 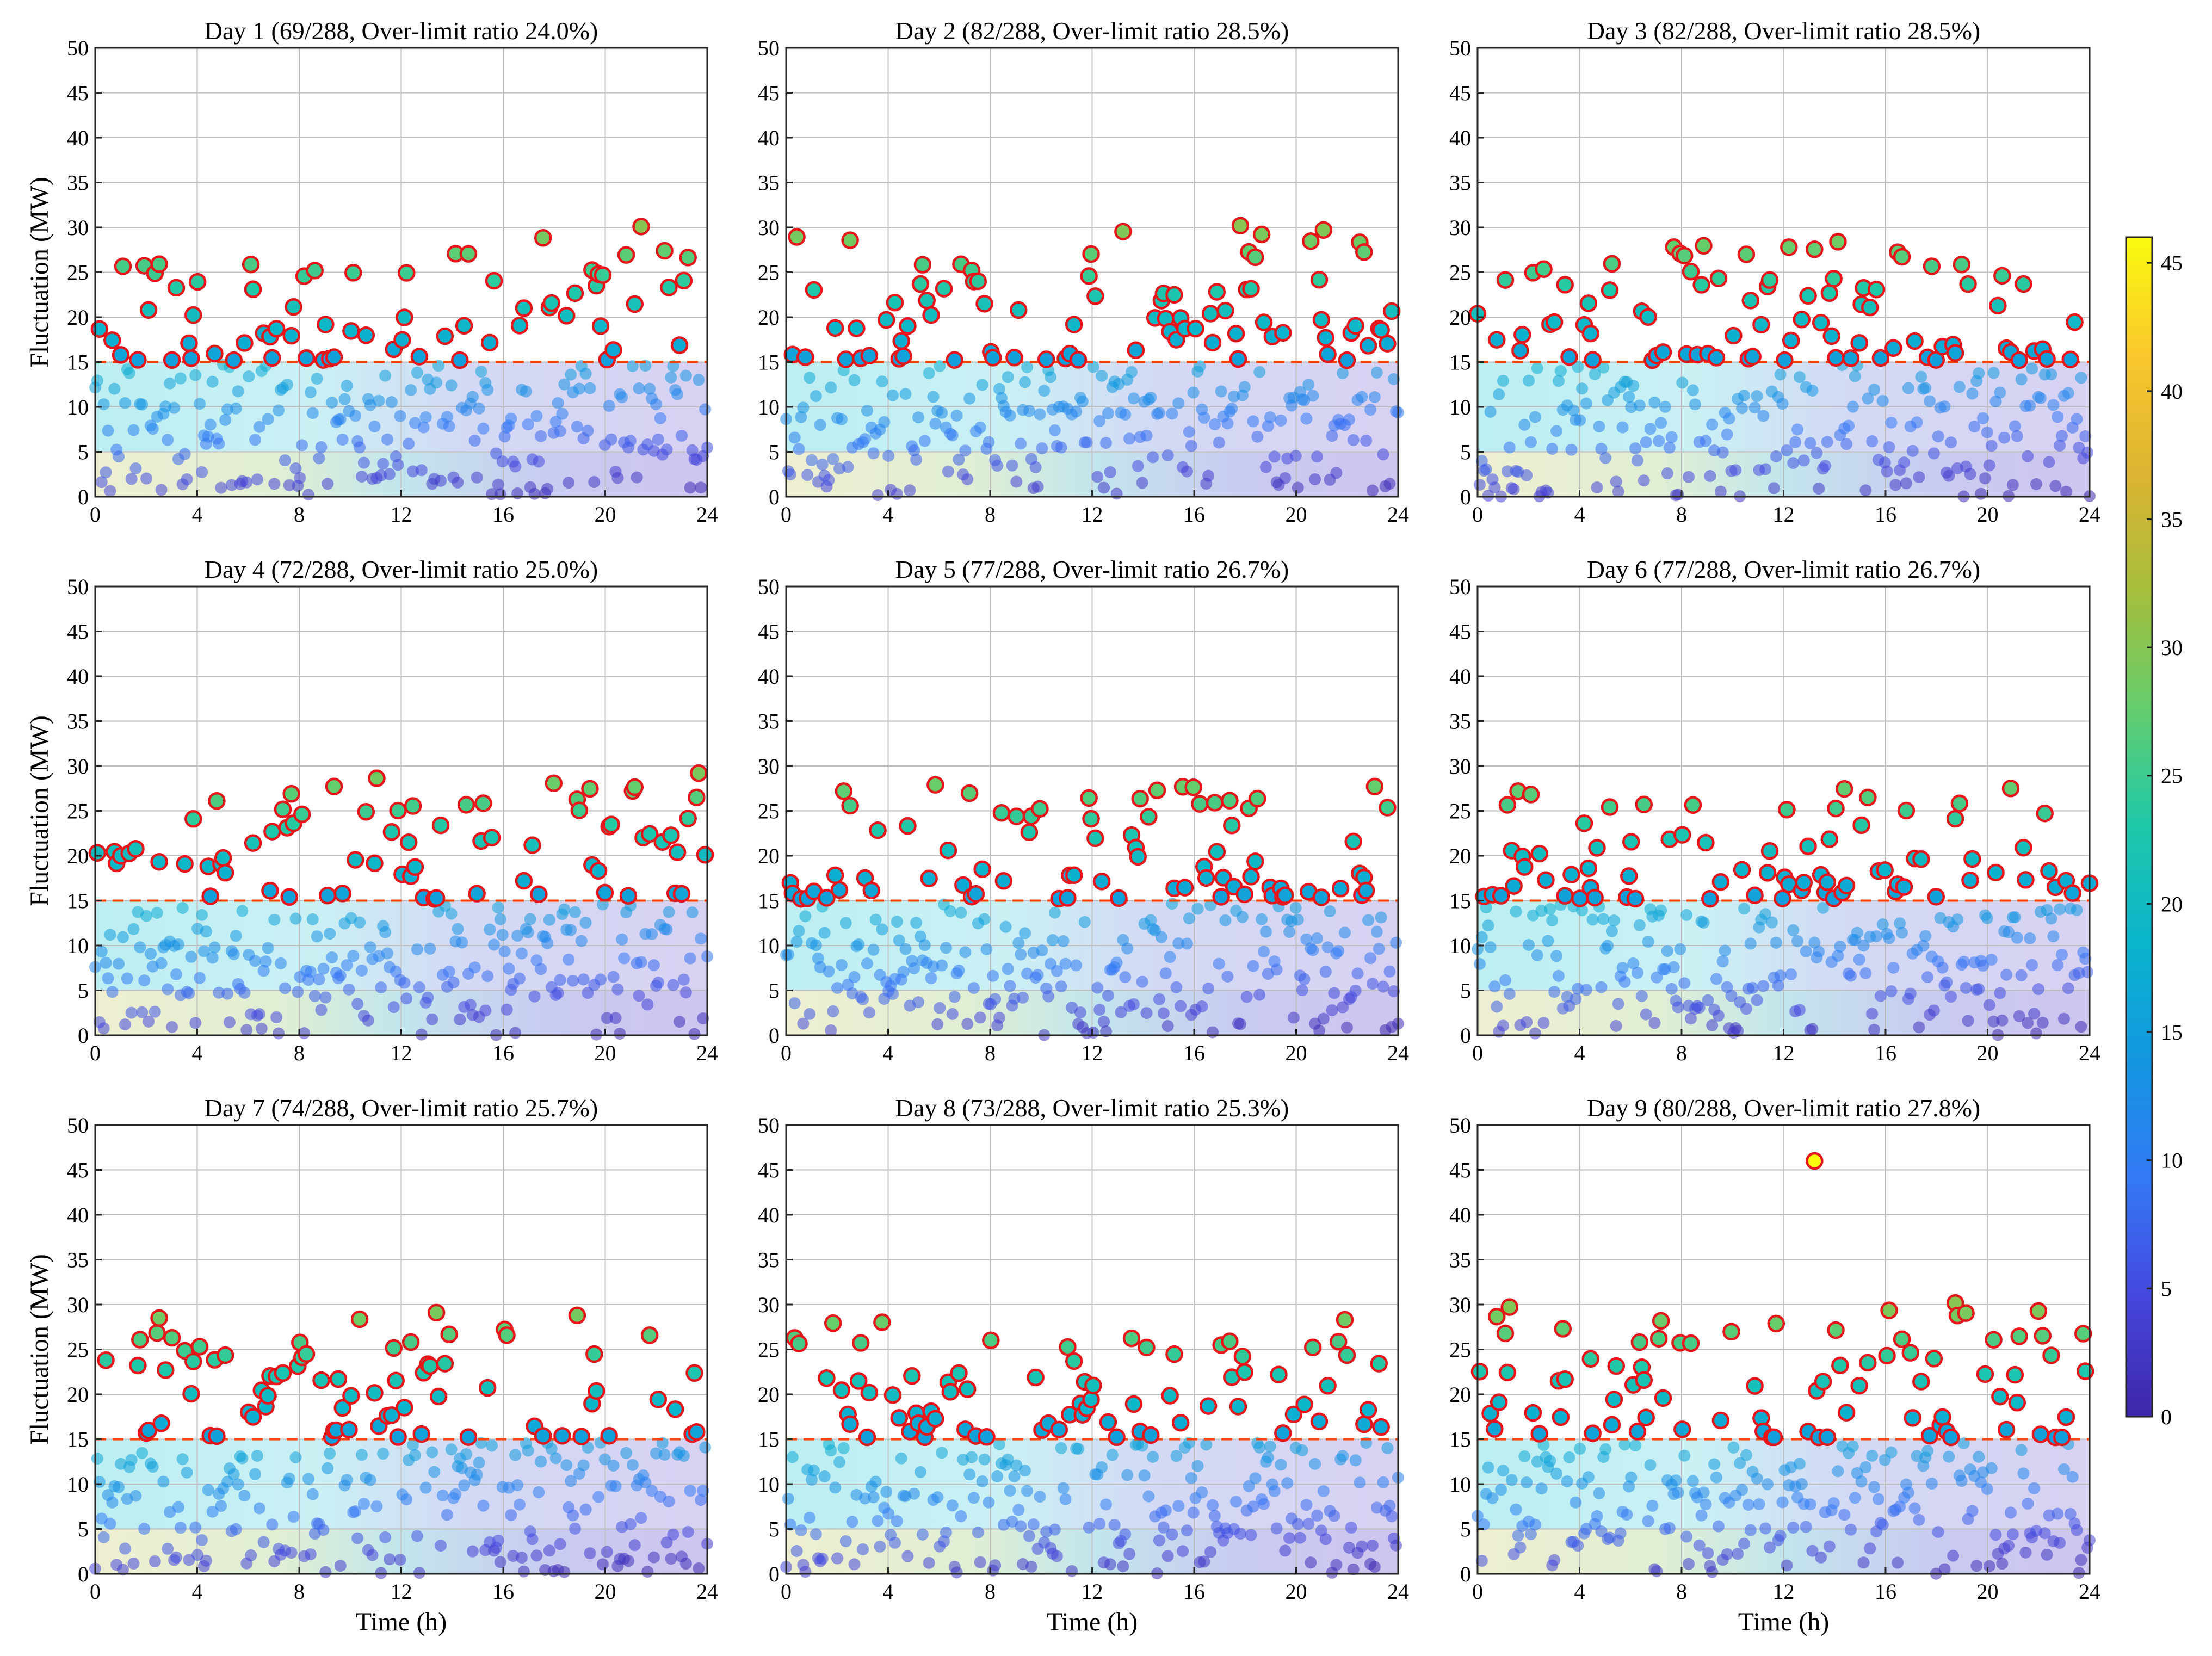 What do you see at coordinates (78, 1484) in the screenshot?
I see `y-tick-label: 10` at bounding box center [78, 1484].